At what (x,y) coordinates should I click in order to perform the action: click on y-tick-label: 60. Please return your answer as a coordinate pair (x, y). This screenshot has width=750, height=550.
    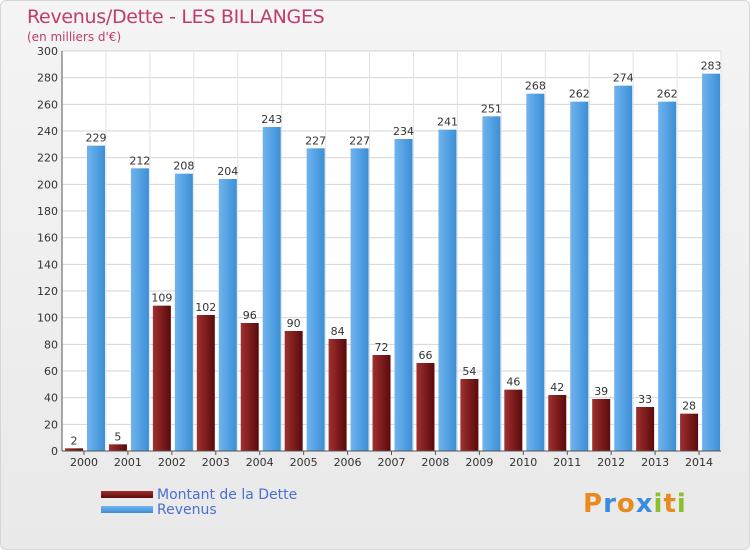
    Looking at the image, I should click on (51, 371).